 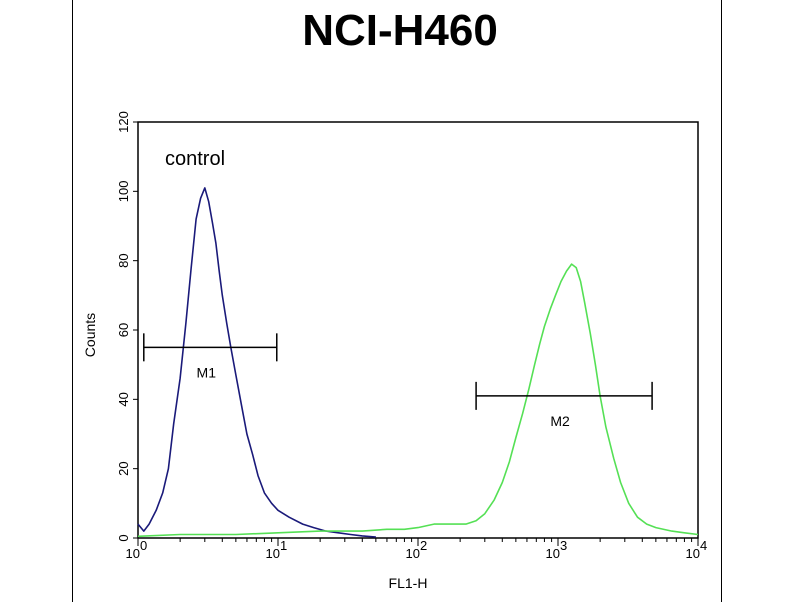 What do you see at coordinates (195, 159) in the screenshot?
I see `control-annotation: control` at bounding box center [195, 159].